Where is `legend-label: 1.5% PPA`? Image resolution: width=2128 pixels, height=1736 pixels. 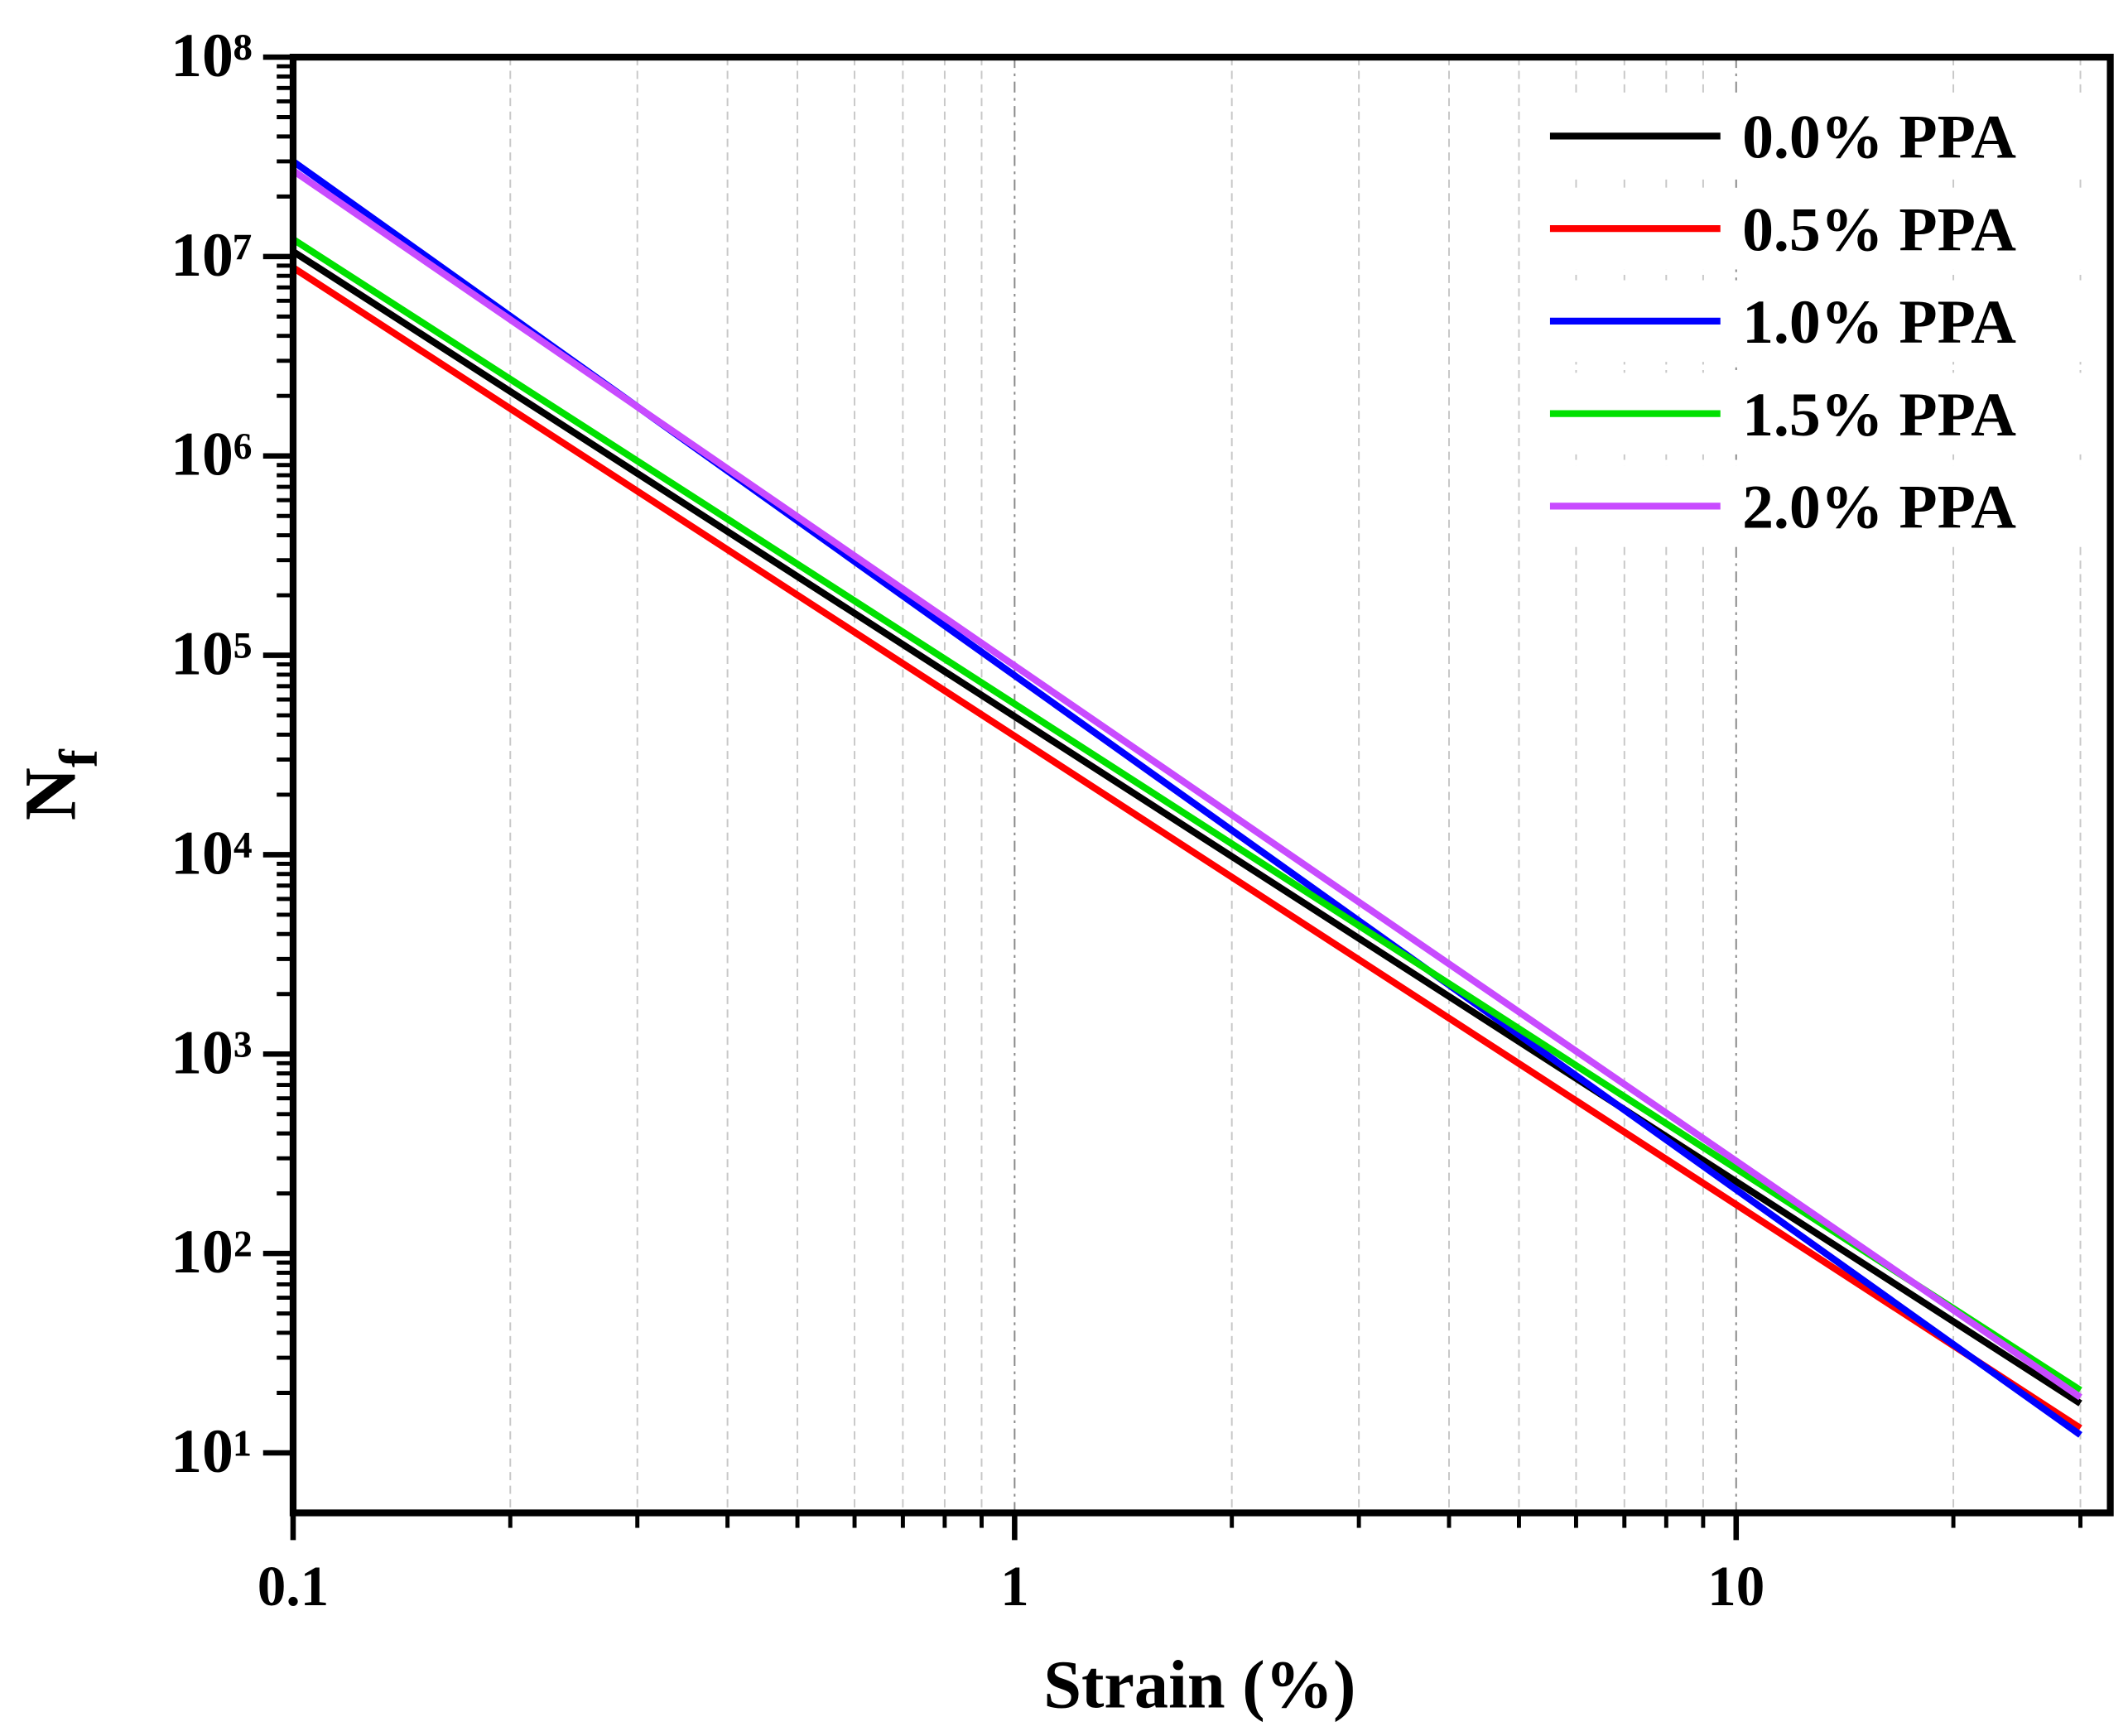 legend-label: 1.5% PPA is located at coordinates (1879, 415).